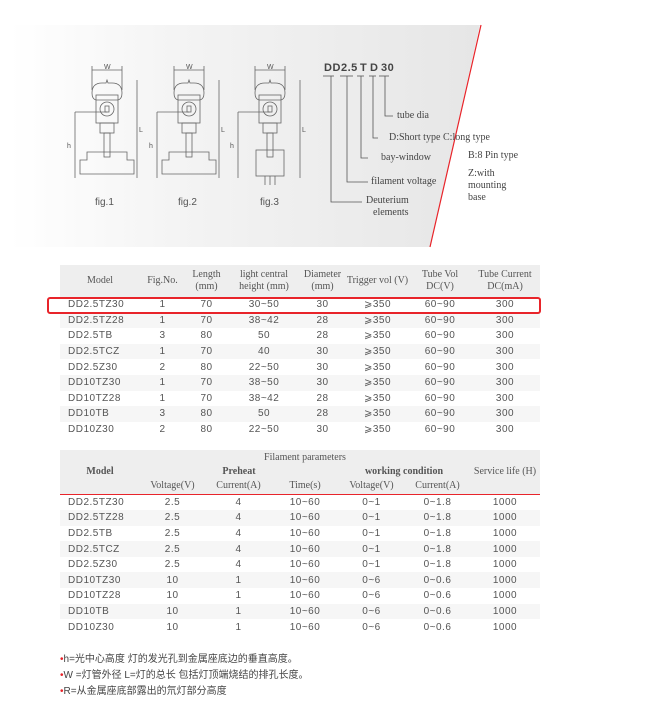 The width and height of the screenshot is (650, 707). Describe the element at coordinates (493, 155) in the screenshot. I see `label-pin-type: B:8 Pin type` at that location.